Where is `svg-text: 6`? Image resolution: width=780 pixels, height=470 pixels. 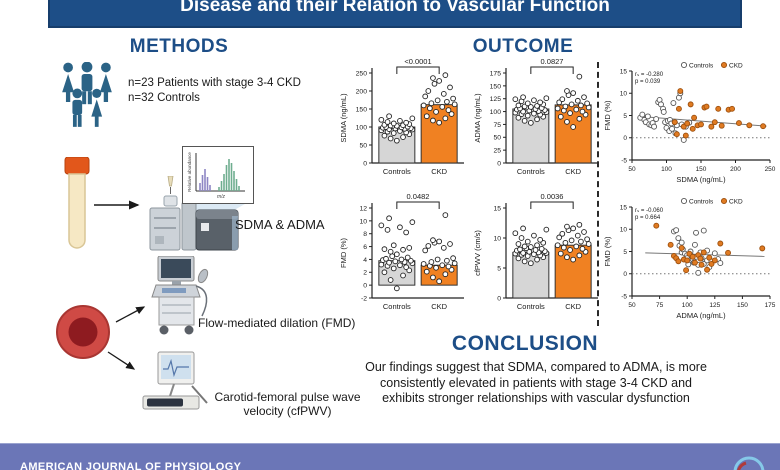
svg-text: 6 is located at coordinates (365, 247).